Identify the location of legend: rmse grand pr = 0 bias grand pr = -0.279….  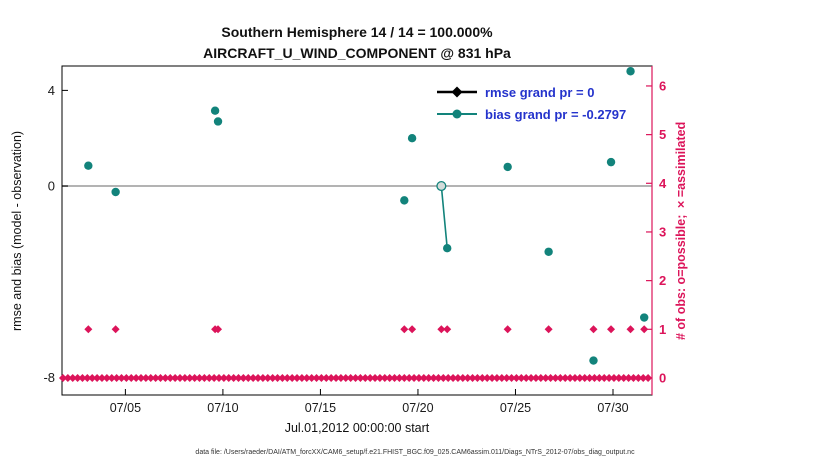
(531, 103).